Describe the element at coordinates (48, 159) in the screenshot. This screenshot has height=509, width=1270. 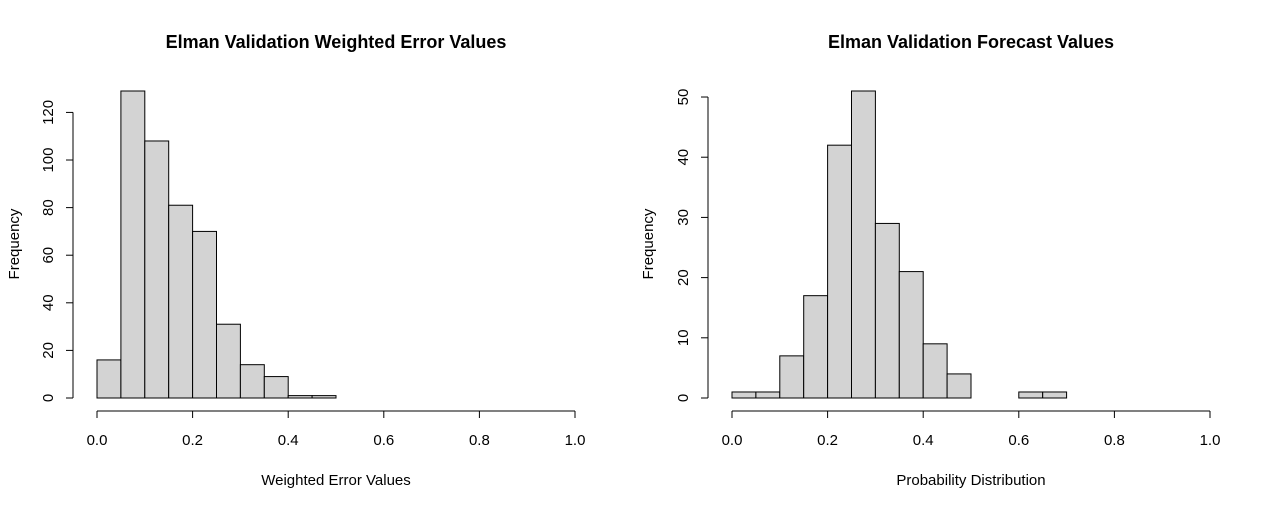
I see `y-tick-label: 100` at that location.